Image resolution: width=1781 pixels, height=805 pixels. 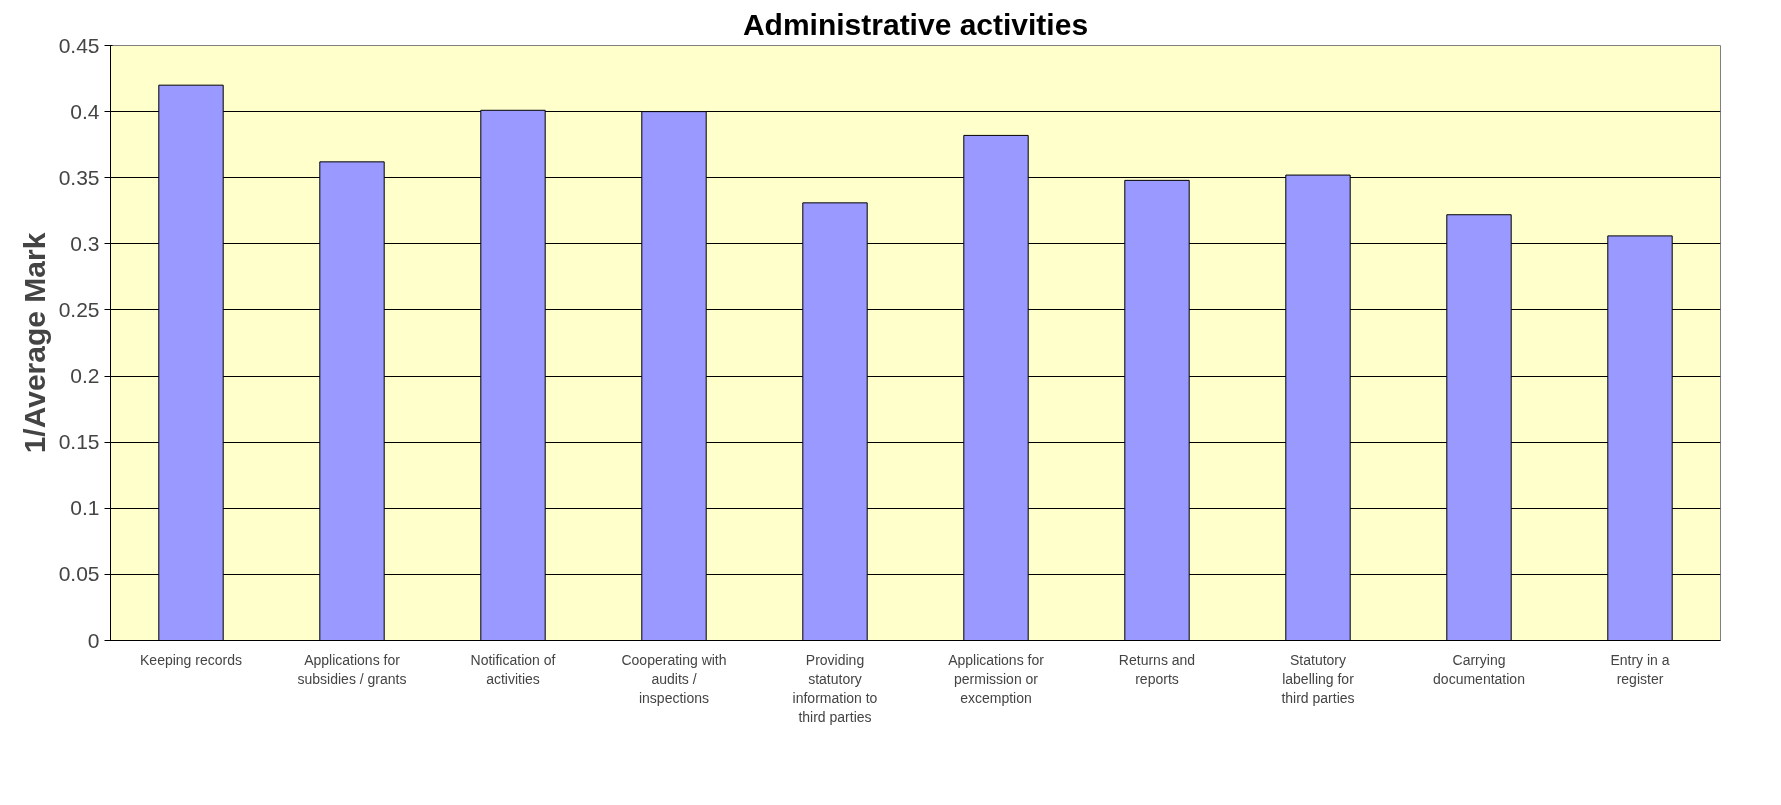 What do you see at coordinates (93, 640) in the screenshot?
I see `y-tick-label: 0` at bounding box center [93, 640].